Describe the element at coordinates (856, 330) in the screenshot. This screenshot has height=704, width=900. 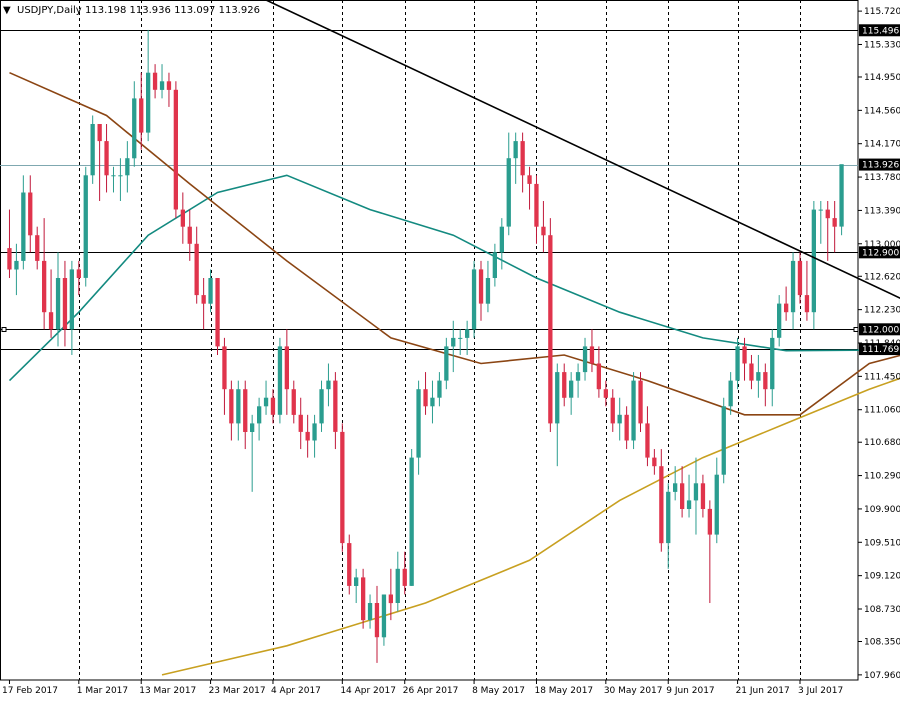
I see `level-handle-right` at that location.